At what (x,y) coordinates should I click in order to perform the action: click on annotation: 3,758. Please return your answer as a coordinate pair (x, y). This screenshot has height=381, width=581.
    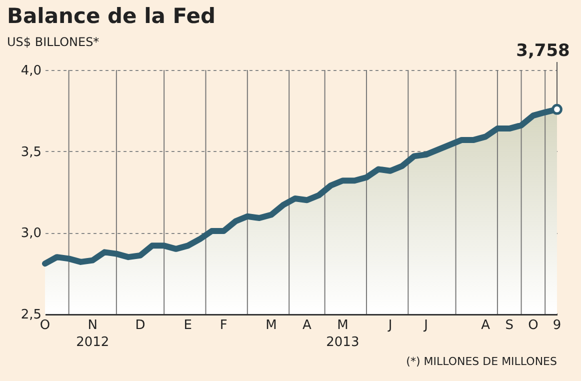
    Looking at the image, I should click on (543, 51).